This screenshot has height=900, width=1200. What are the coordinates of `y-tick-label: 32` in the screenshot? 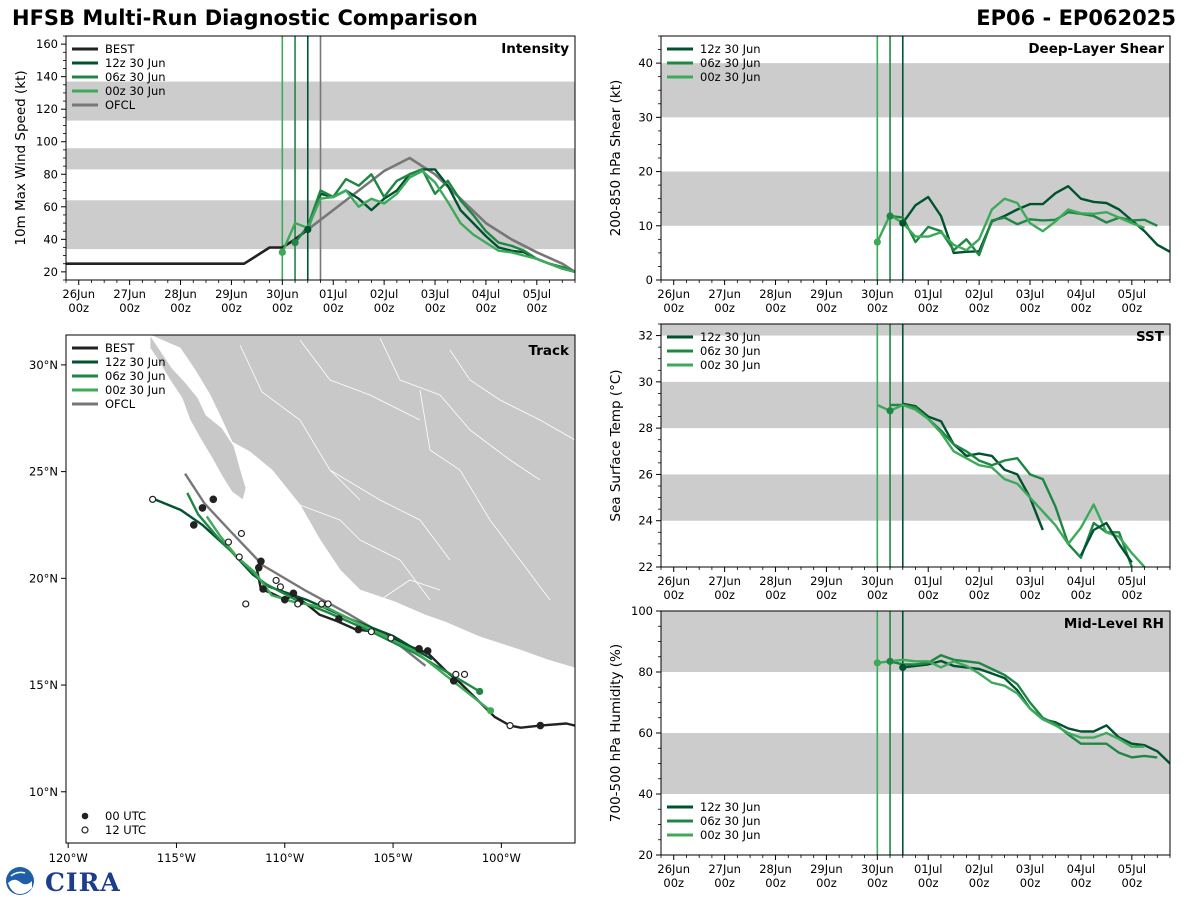 It's located at (645, 336).